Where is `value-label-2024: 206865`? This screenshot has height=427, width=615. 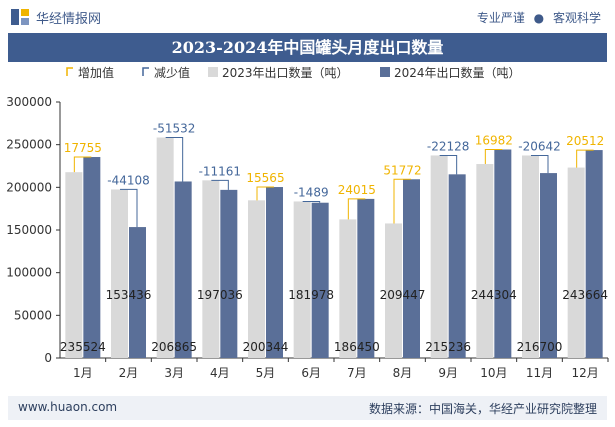 value-label-2024: 206865 is located at coordinates (174, 347).